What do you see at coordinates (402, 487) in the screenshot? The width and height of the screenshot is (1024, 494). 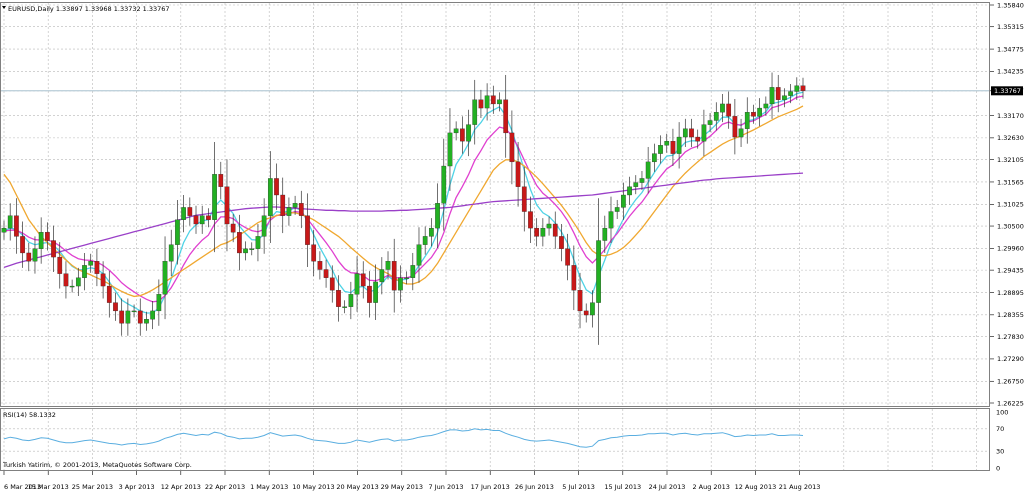 I see `time-tick-label: 29 May 2013` at bounding box center [402, 487].